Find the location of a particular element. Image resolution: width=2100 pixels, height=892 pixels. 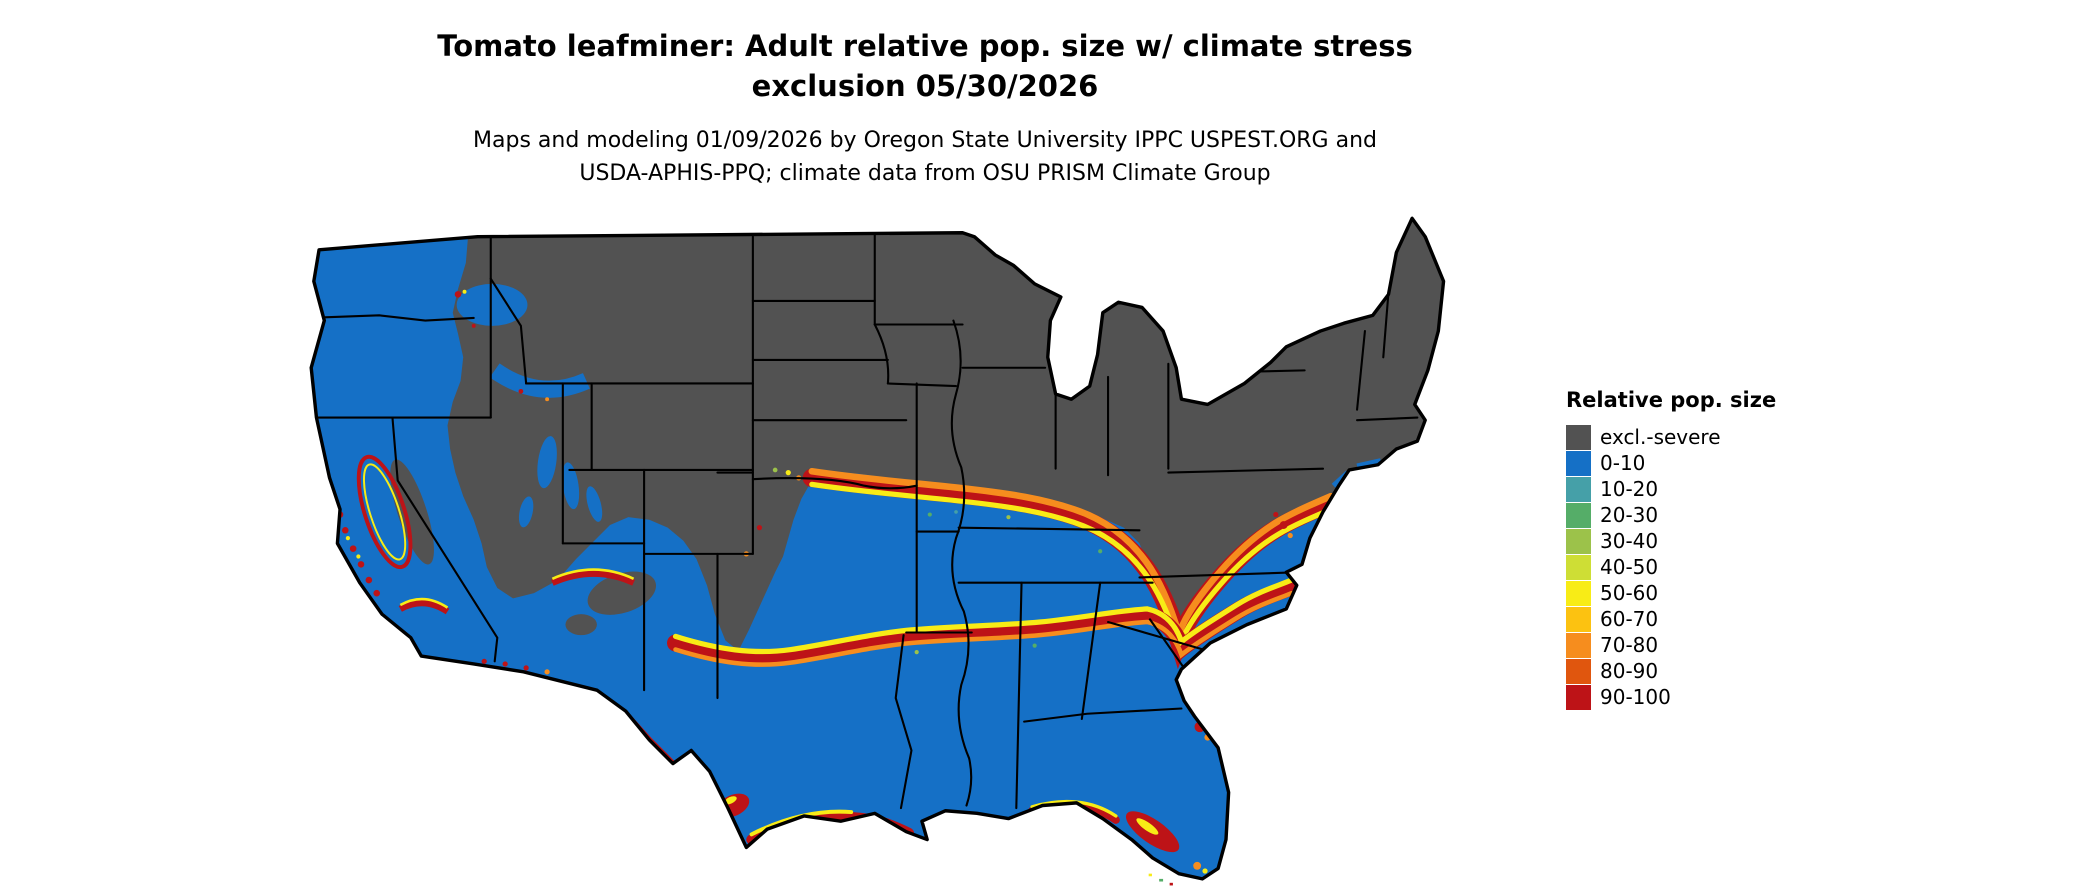

raster-blue-nv2 is located at coordinates (571, 486).